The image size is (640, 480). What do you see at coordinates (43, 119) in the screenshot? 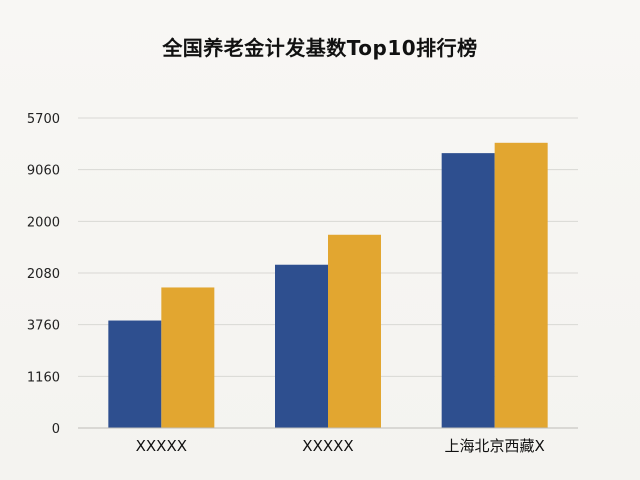
I see `y-tick-label: 5700` at bounding box center [43, 119].